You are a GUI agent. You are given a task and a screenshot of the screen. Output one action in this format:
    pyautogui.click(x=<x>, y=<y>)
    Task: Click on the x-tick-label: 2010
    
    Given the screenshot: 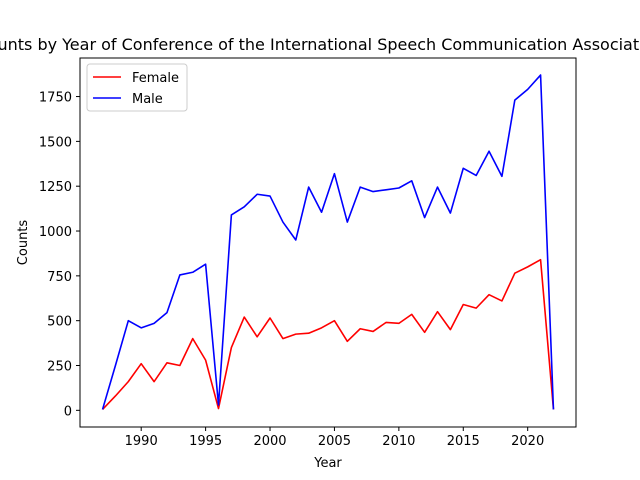 What is the action you would take?
    pyautogui.click(x=398, y=441)
    